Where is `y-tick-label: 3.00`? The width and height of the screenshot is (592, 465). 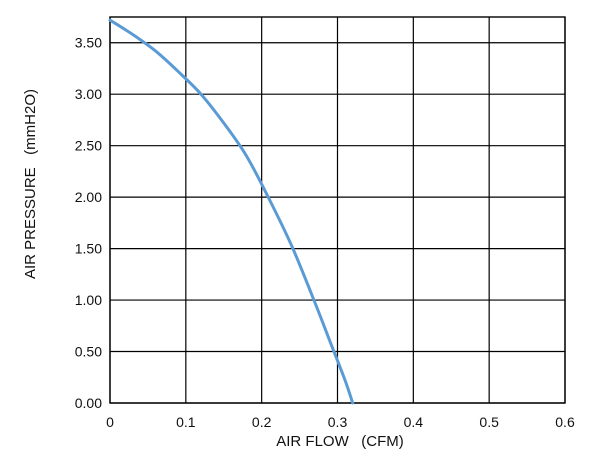 y-tick-label: 3.00 is located at coordinates (88, 94).